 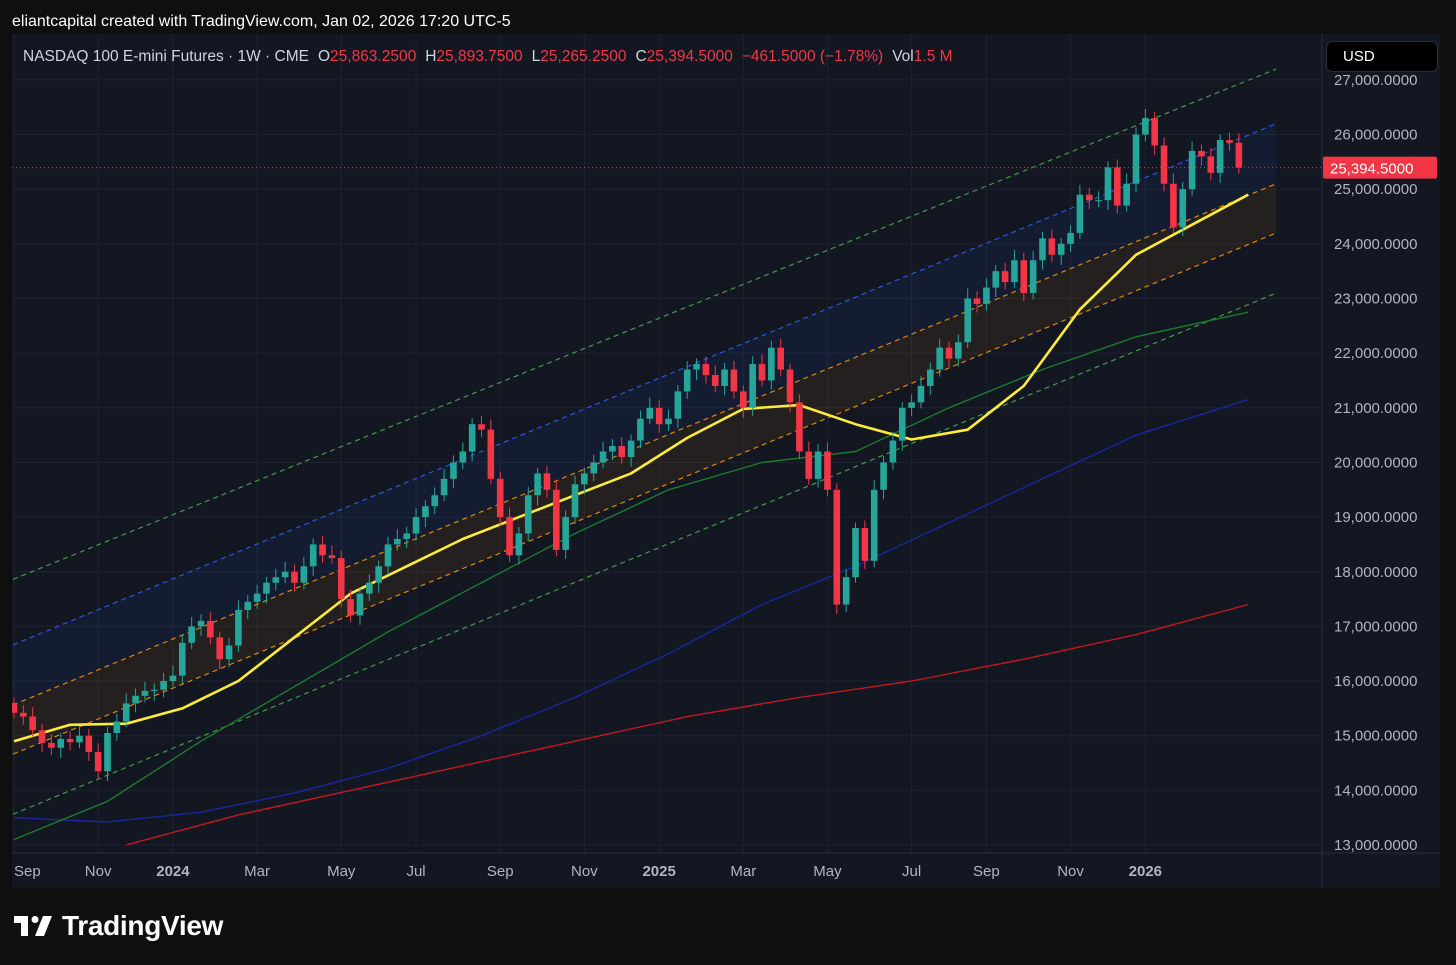 What do you see at coordinates (166, 56) in the screenshot?
I see `symbol-label: NASDAQ 100 E-mini Futures · 1W · CME` at bounding box center [166, 56].